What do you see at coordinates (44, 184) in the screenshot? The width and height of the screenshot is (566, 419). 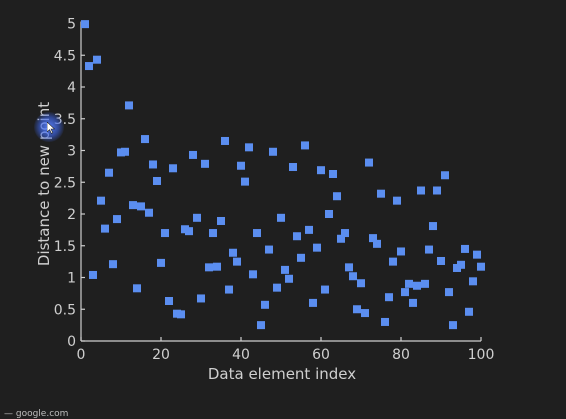 I see `y-axis-label: Distance to new point` at bounding box center [44, 184].